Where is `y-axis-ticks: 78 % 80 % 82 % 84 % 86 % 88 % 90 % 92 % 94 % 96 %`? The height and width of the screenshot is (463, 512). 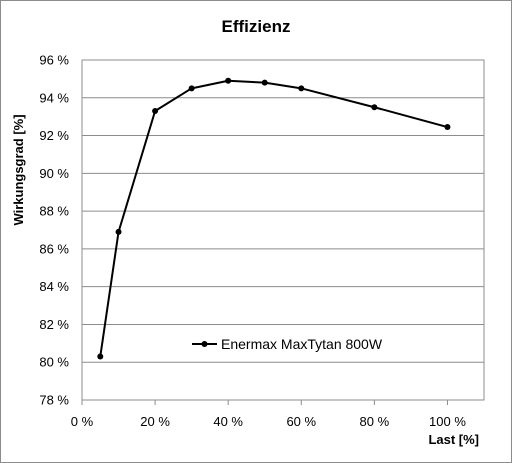 y-axis-ticks: 78 % 80 % 82 % 84 % 86 % 88 % 90 % 92 % 94 % 96 % is located at coordinates (54, 230).